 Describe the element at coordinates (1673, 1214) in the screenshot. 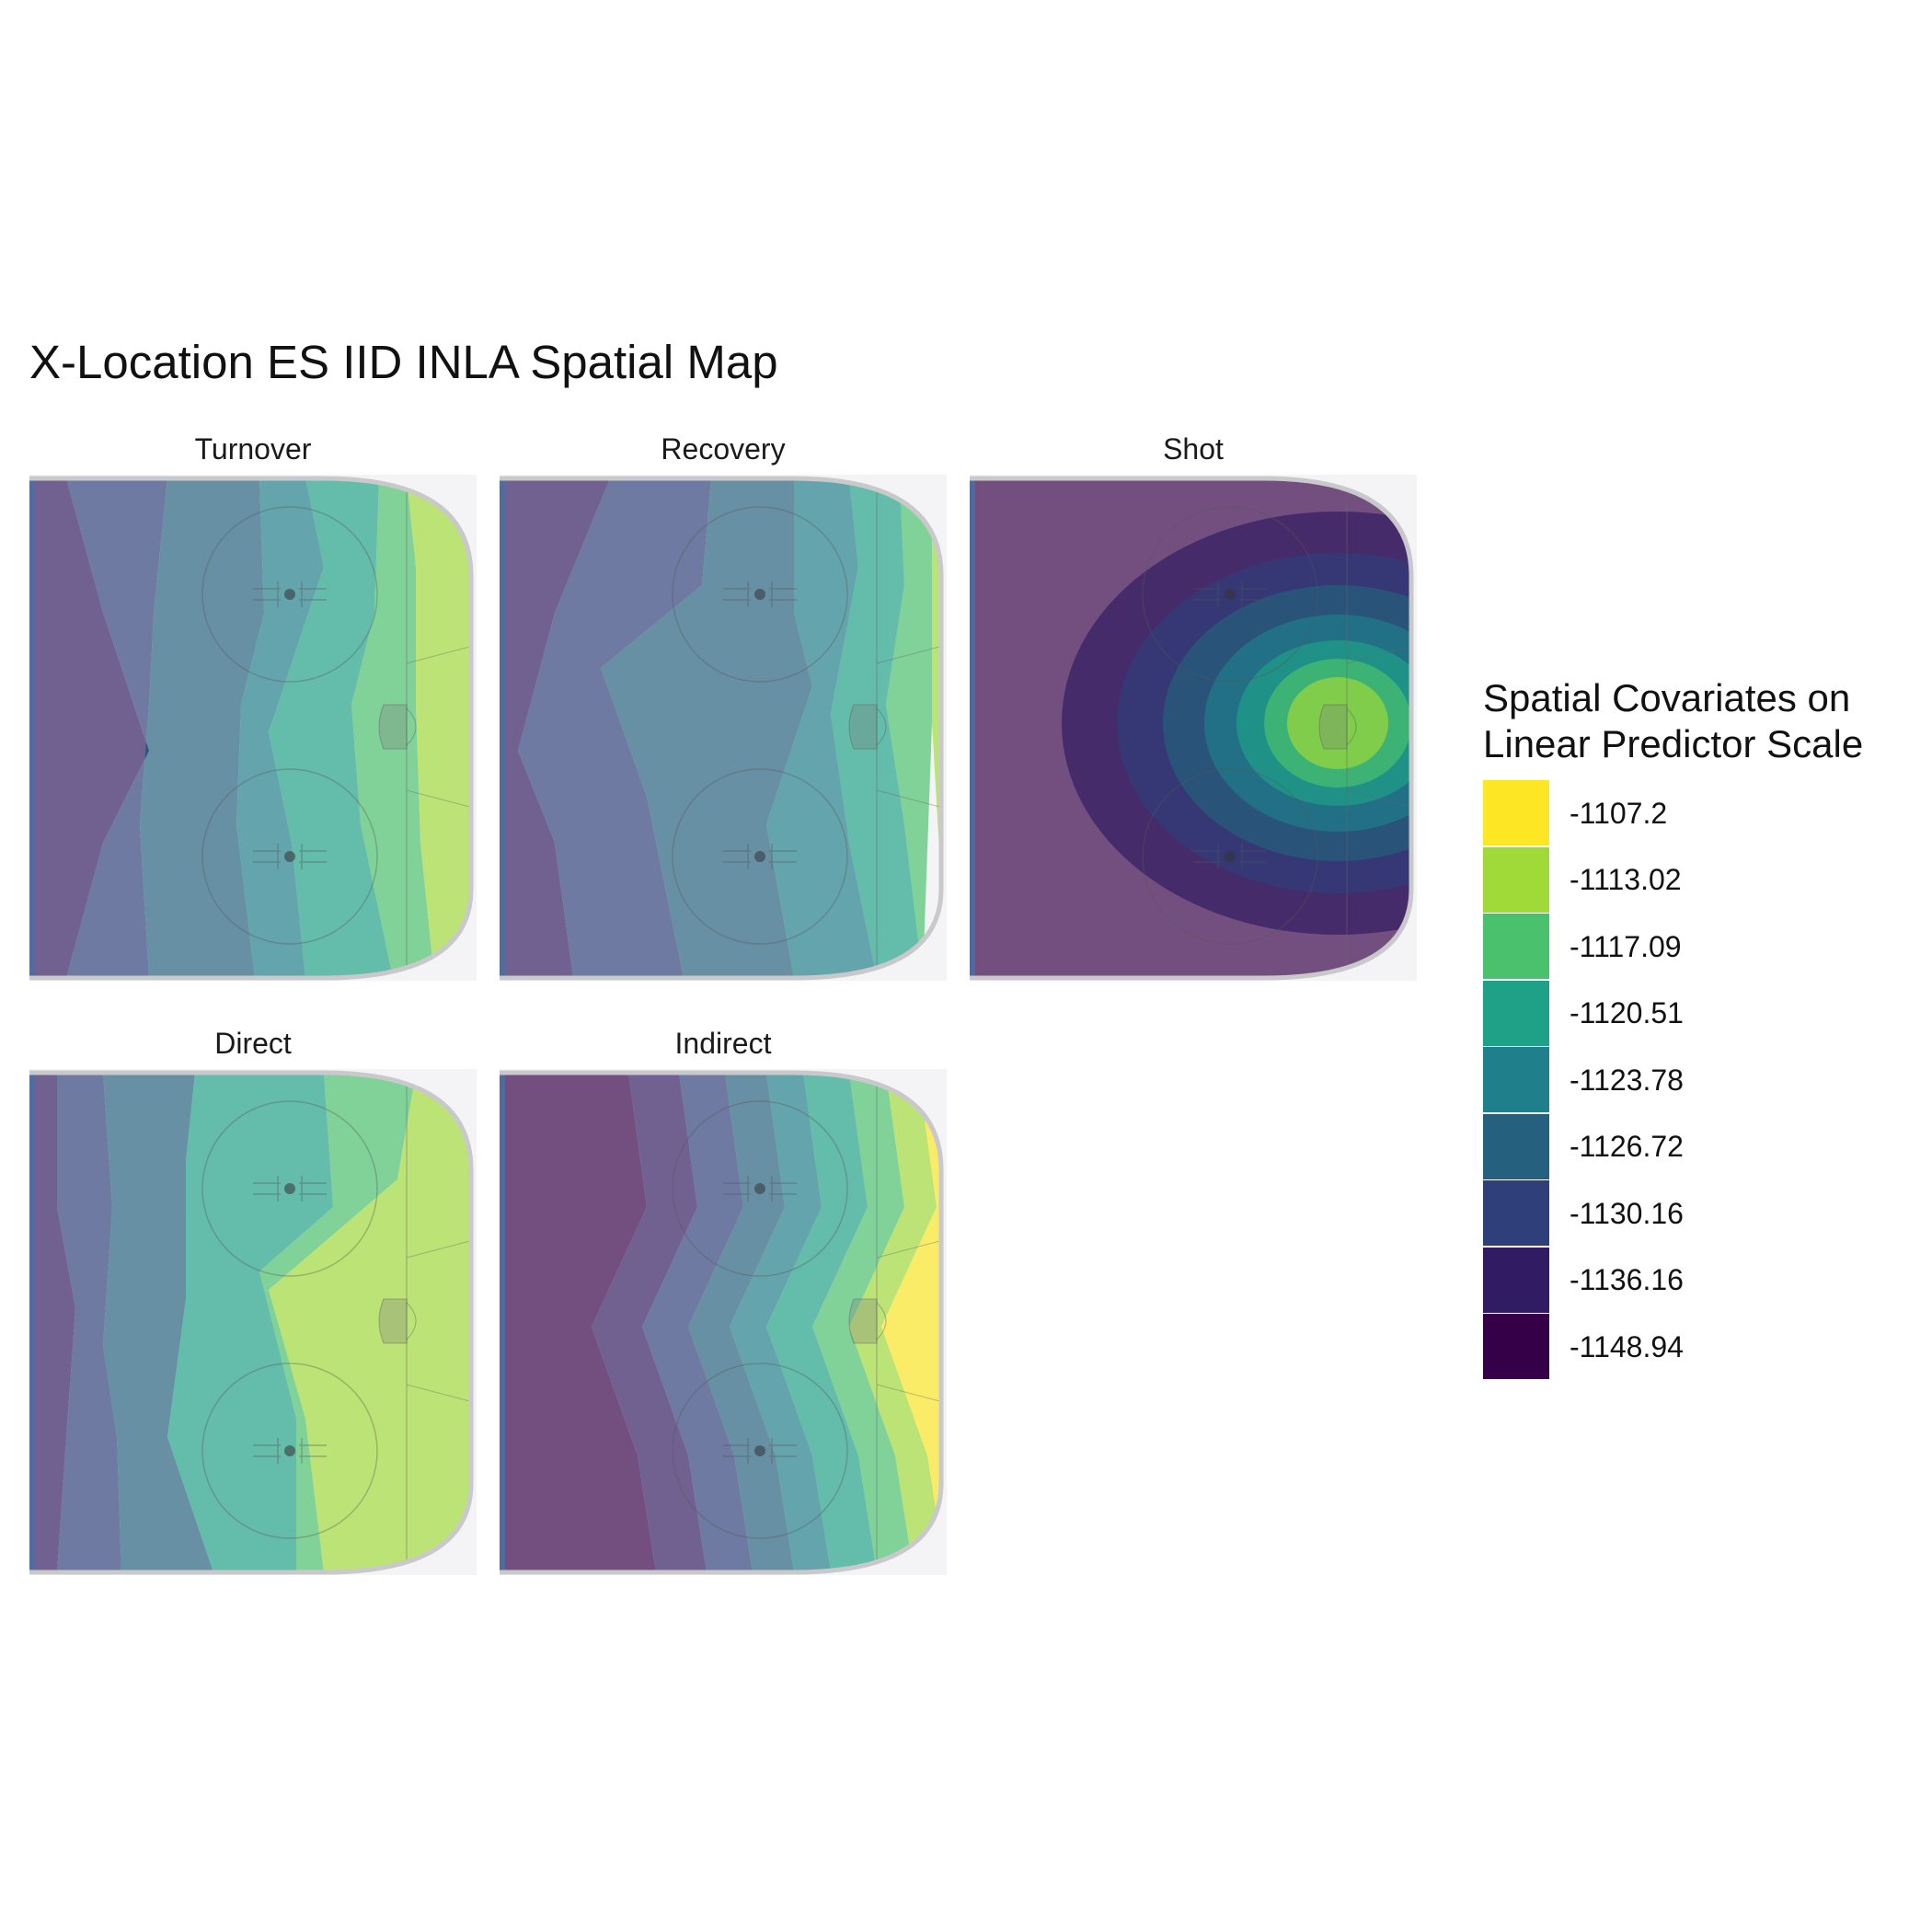

I see `legend-key: -1130.16` at that location.